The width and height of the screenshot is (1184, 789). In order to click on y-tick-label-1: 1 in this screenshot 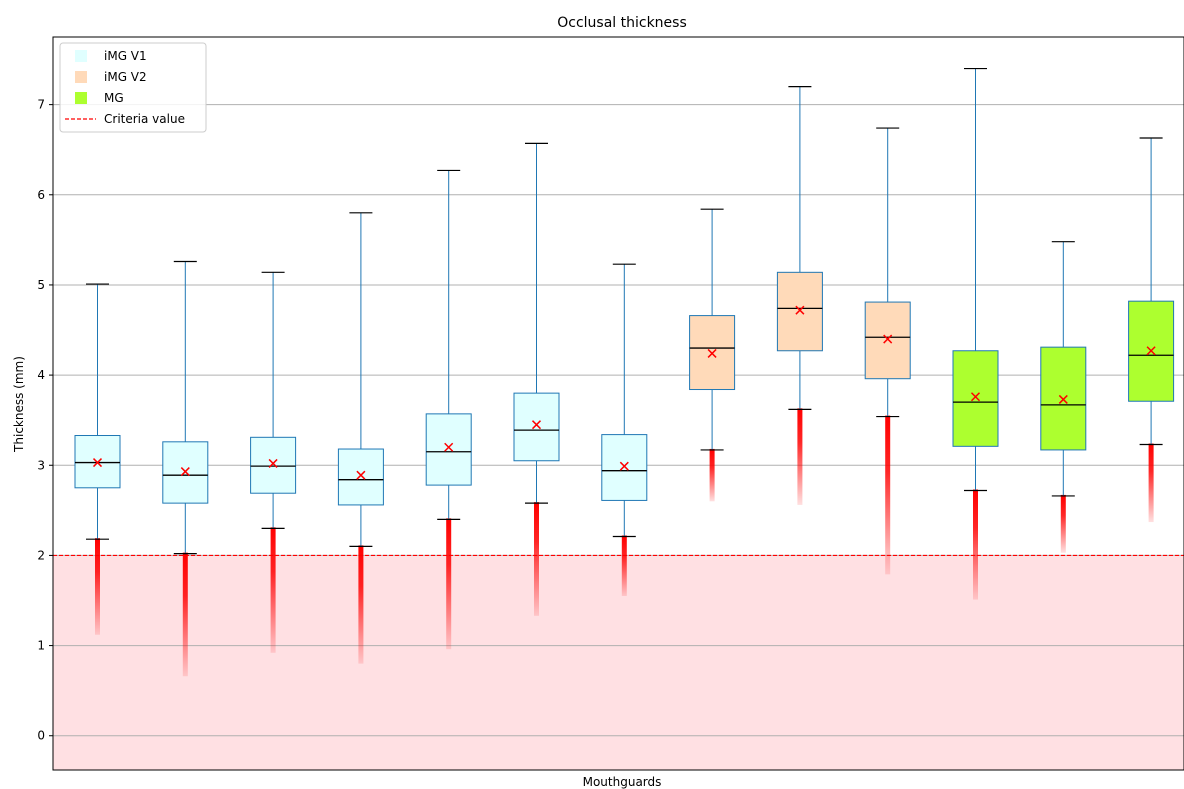, I will do `click(41, 646)`.